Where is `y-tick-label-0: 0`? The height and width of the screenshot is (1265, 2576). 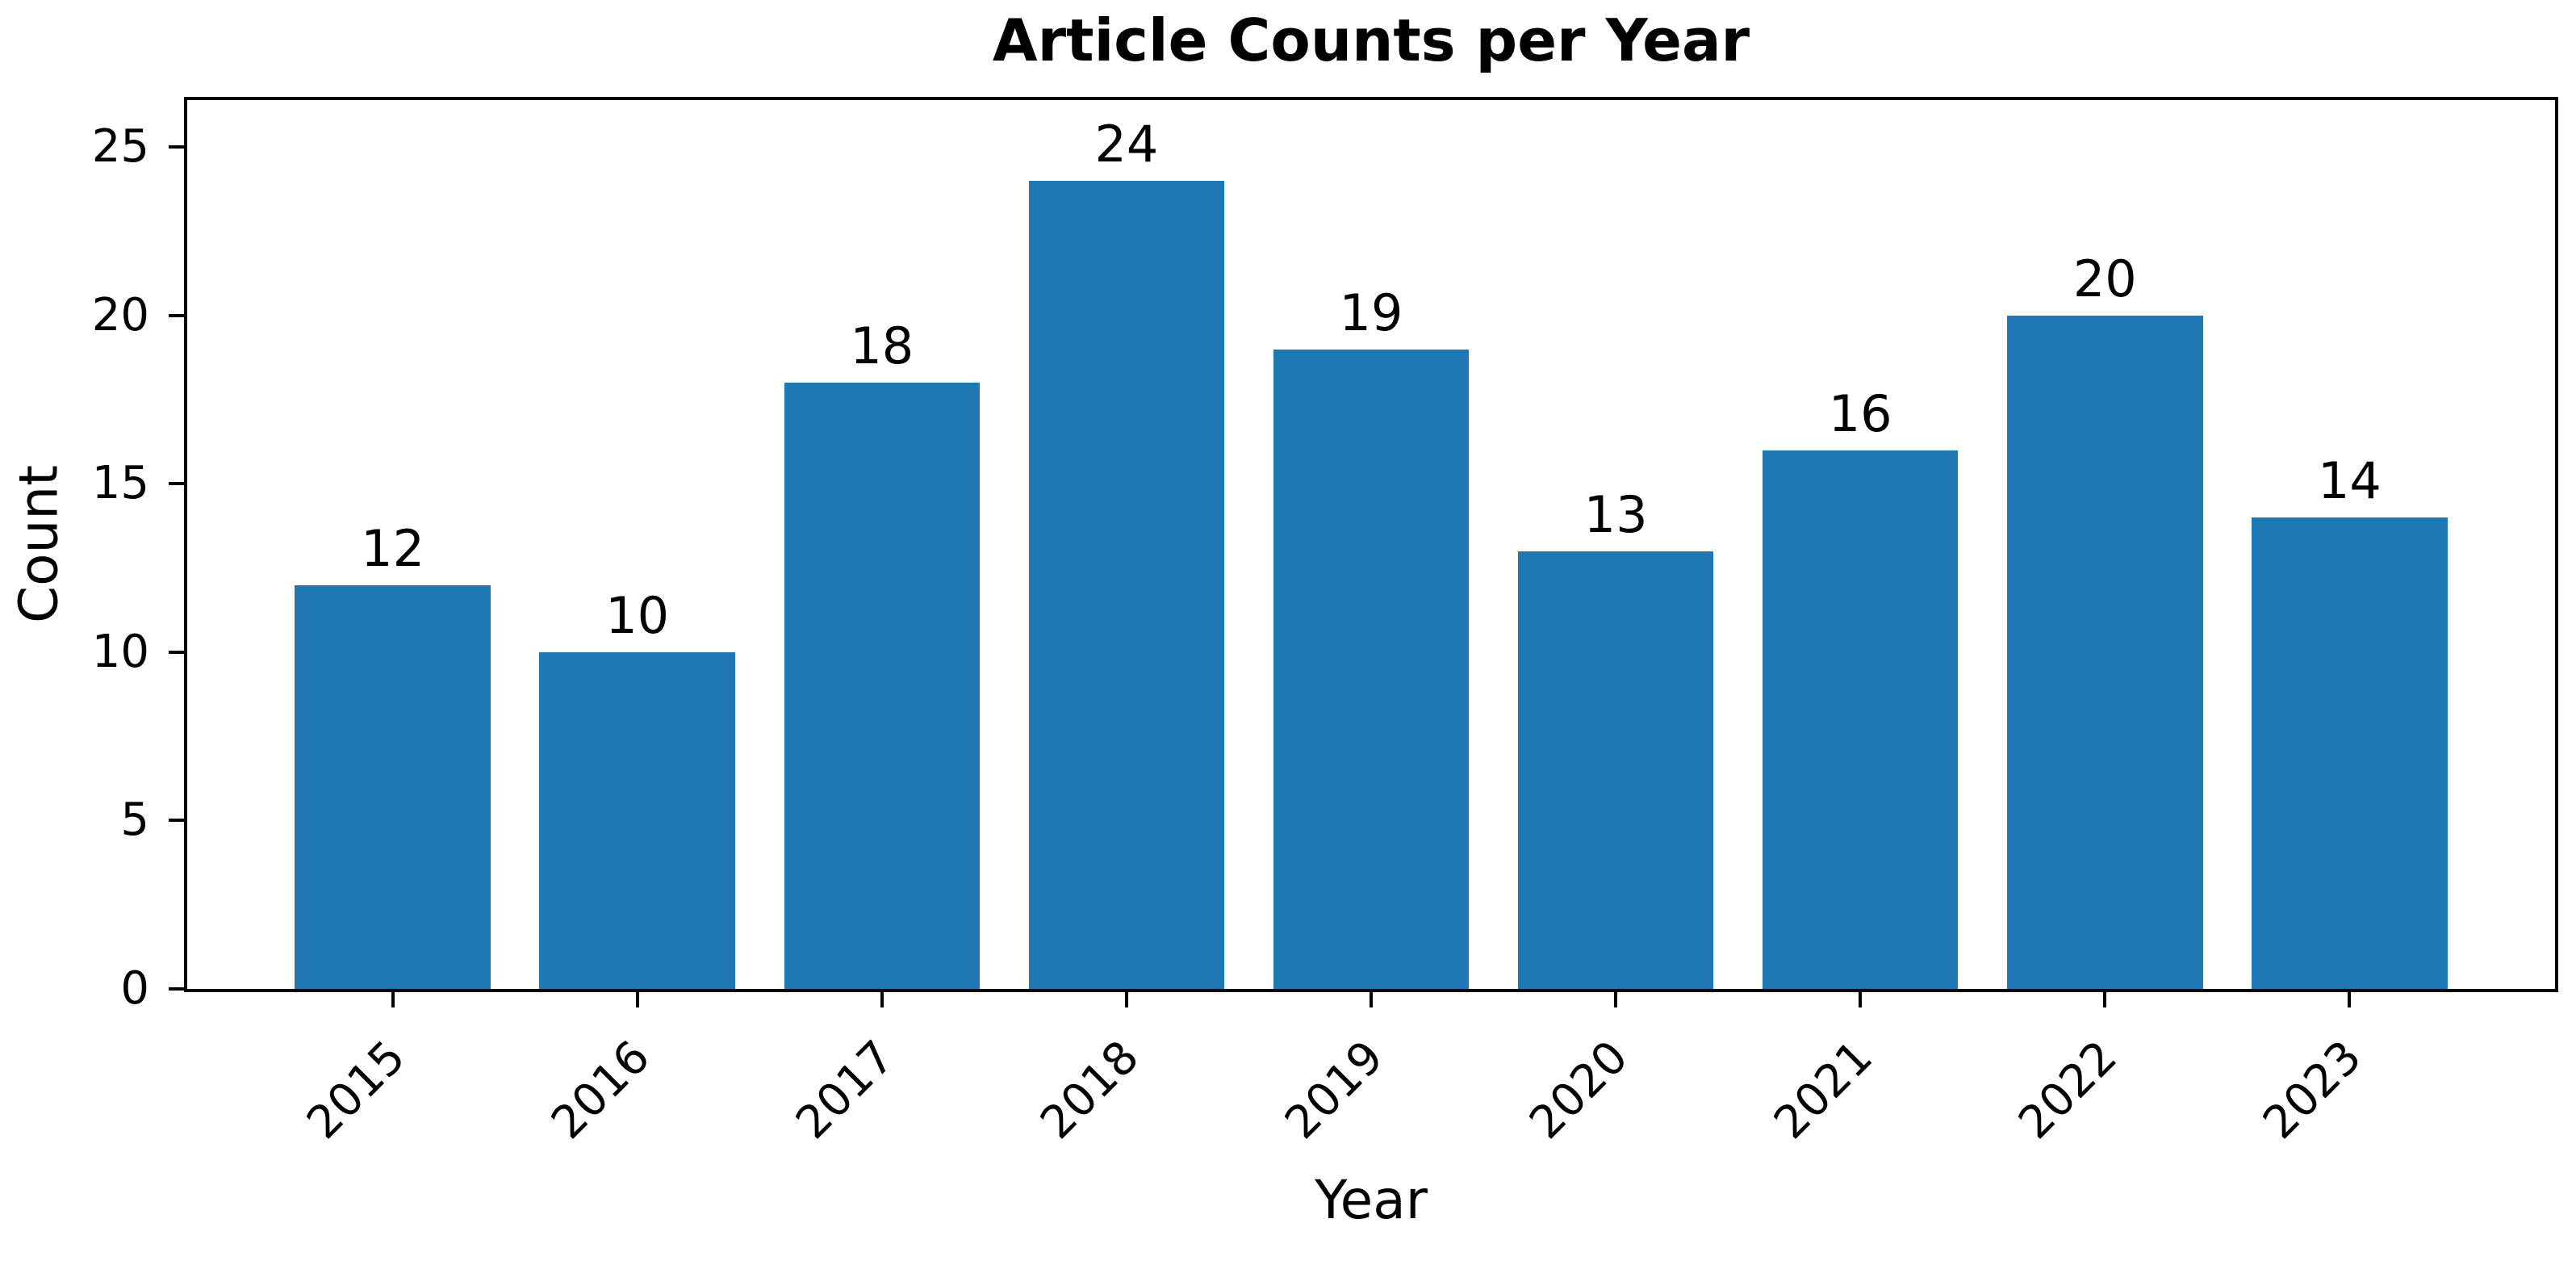
y-tick-label-0: 0 is located at coordinates (134, 988).